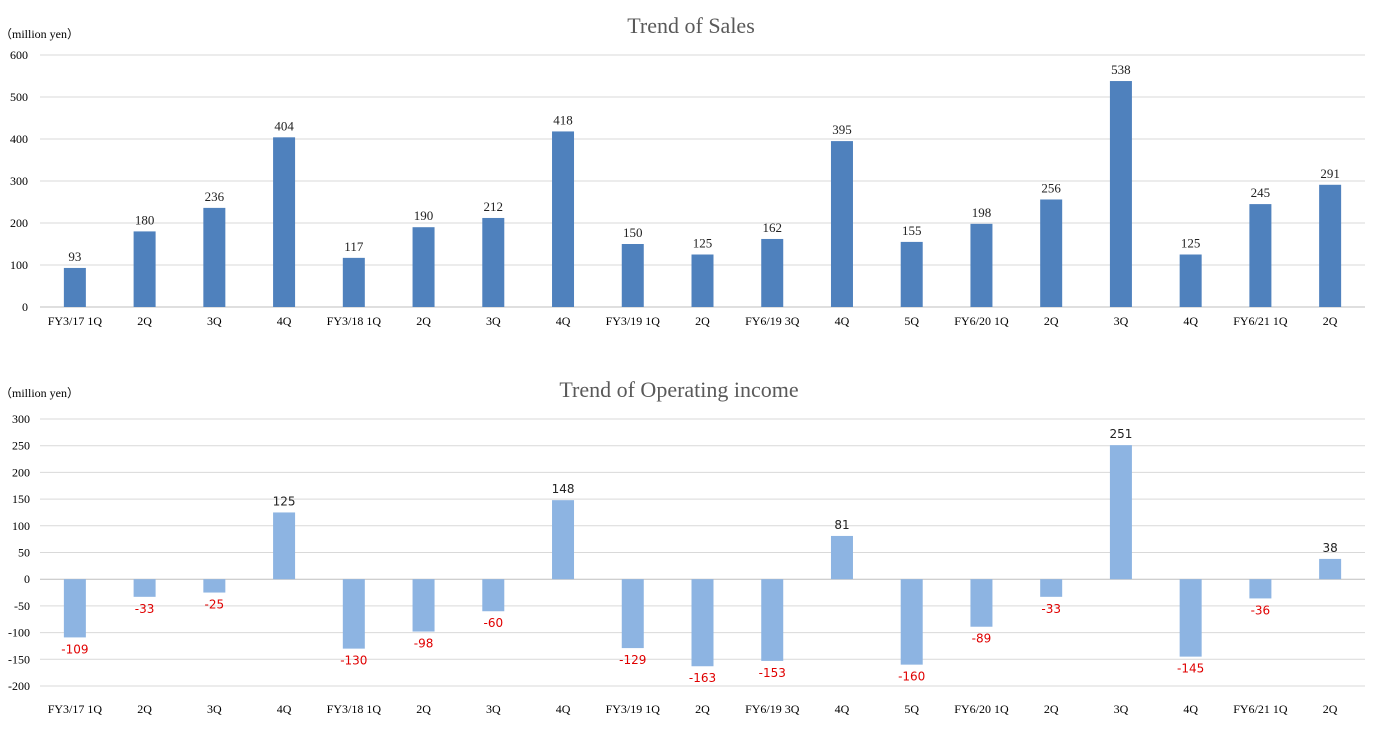 Image resolution: width=1382 pixels, height=732 pixels. What do you see at coordinates (1329, 548) in the screenshot?
I see `income-data-label: 38` at bounding box center [1329, 548].